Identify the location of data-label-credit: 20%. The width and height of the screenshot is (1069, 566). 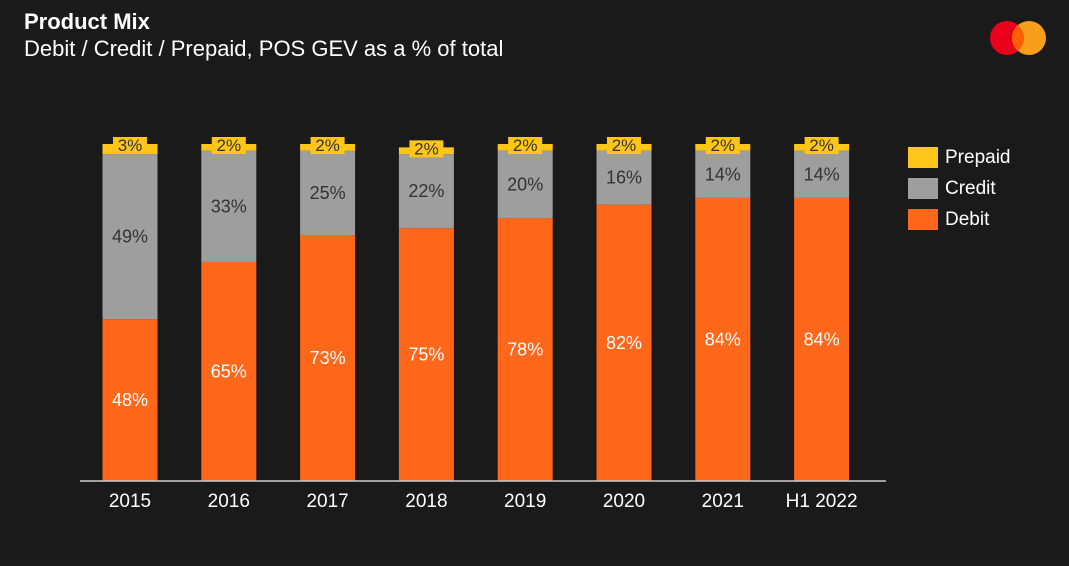
(525, 184).